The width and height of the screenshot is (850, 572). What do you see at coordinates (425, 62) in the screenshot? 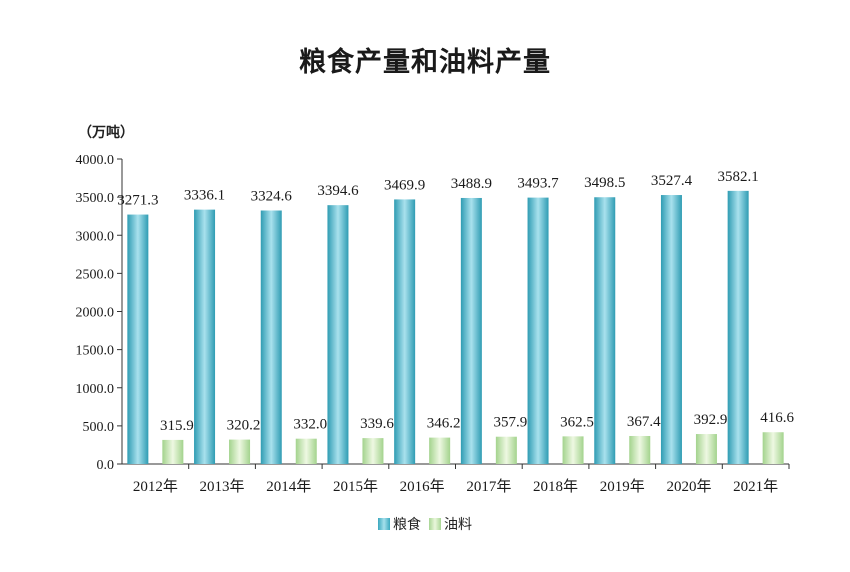
I see `chart-title: 粮食产量和油料产量` at bounding box center [425, 62].